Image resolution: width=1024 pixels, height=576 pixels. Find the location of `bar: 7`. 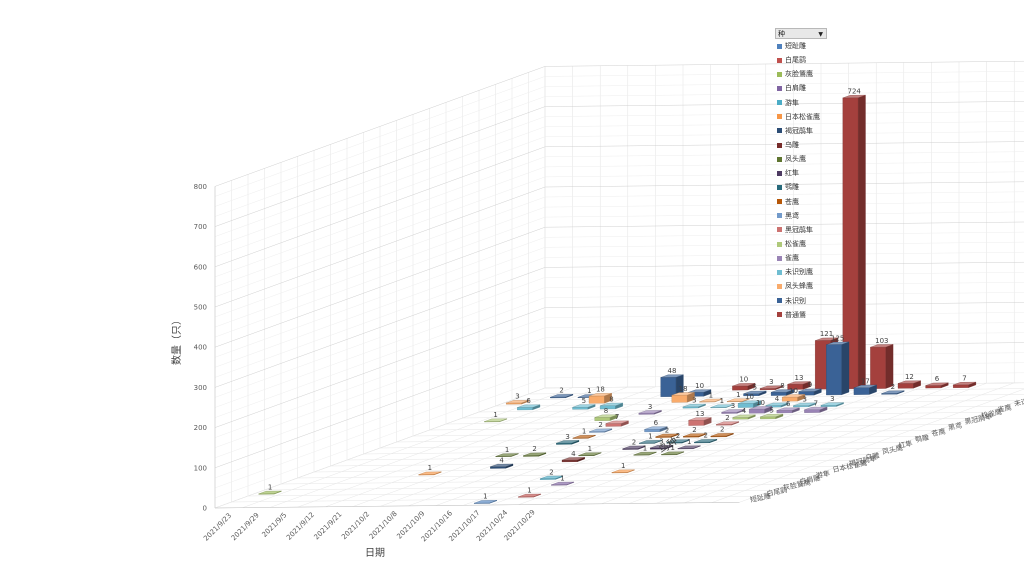

bar: 7 is located at coordinates (965, 381).